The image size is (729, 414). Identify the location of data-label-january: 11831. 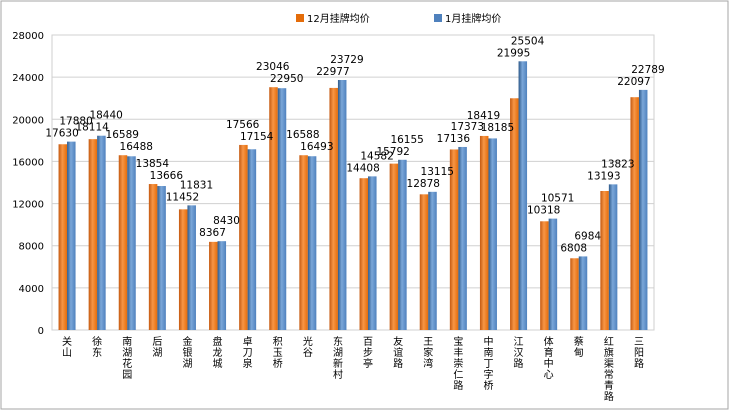
(196, 185).